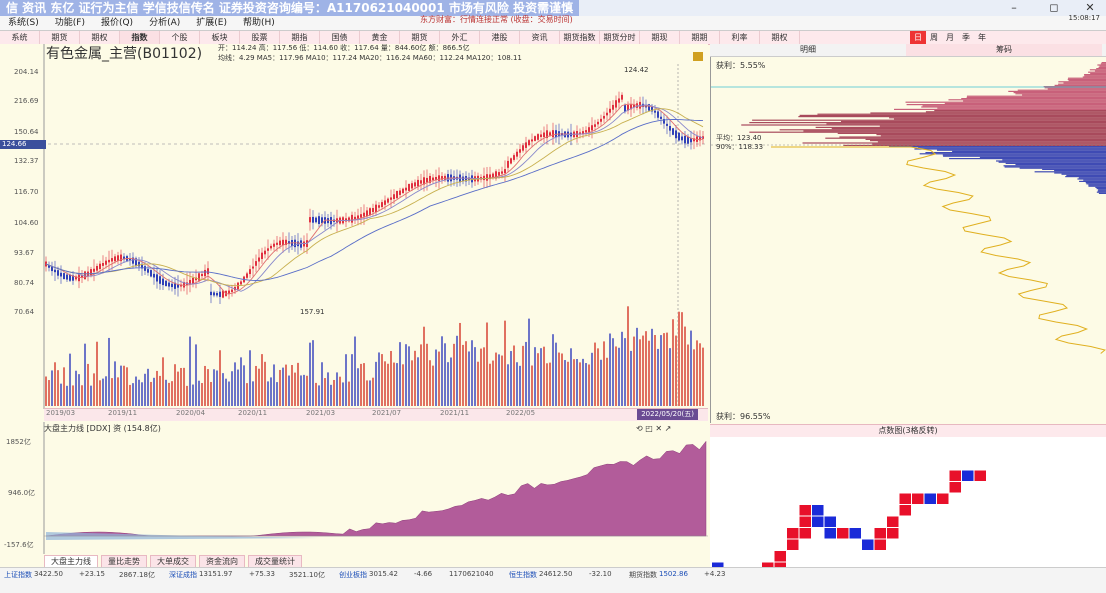  Describe the element at coordinates (222, 561) in the screenshot. I see `indicator-tab-fund-flow: 资金流向` at that location.